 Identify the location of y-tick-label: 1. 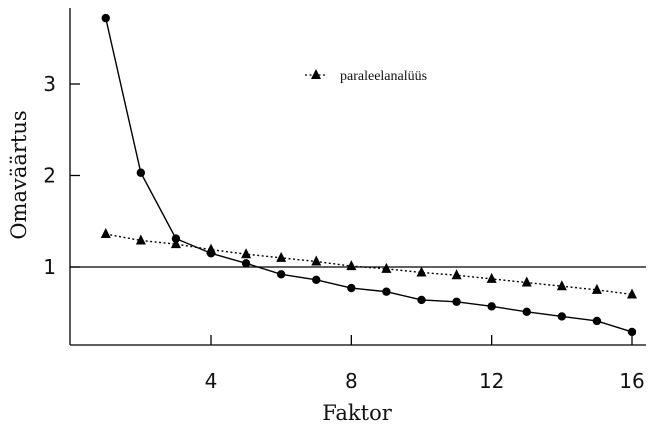
(49, 267).